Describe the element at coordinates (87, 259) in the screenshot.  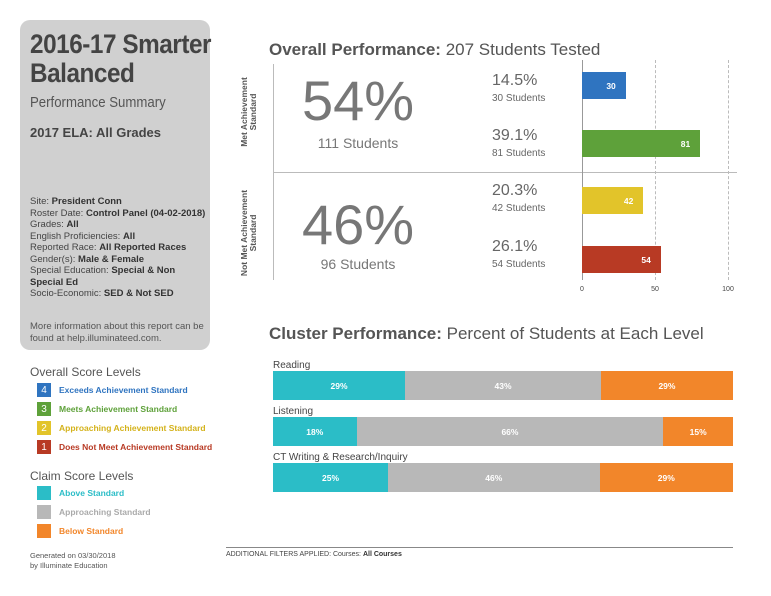
I see `filter-gender: Gender(s): Male & Female` at that location.